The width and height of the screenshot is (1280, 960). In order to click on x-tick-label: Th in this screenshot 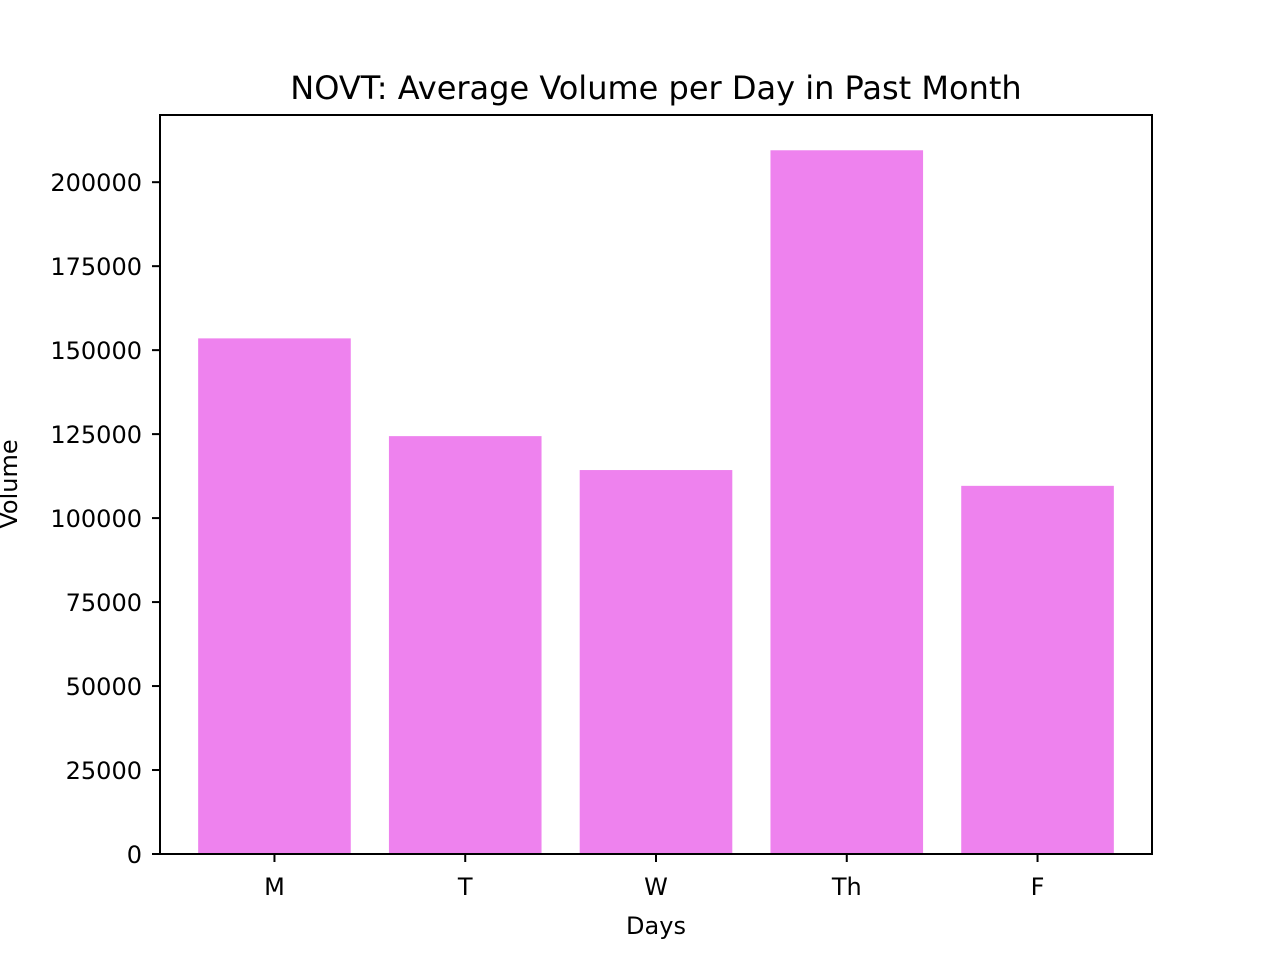, I will do `click(846, 887)`.